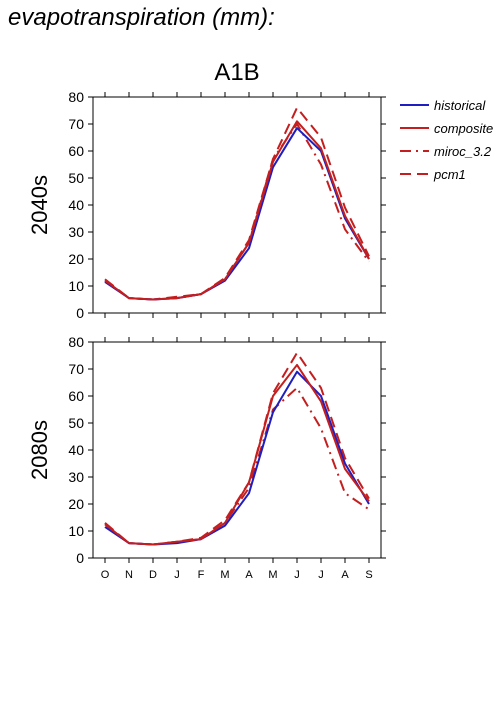 The image size is (501, 709). I want to click on legend-entry-historical: historical, so click(443, 105).